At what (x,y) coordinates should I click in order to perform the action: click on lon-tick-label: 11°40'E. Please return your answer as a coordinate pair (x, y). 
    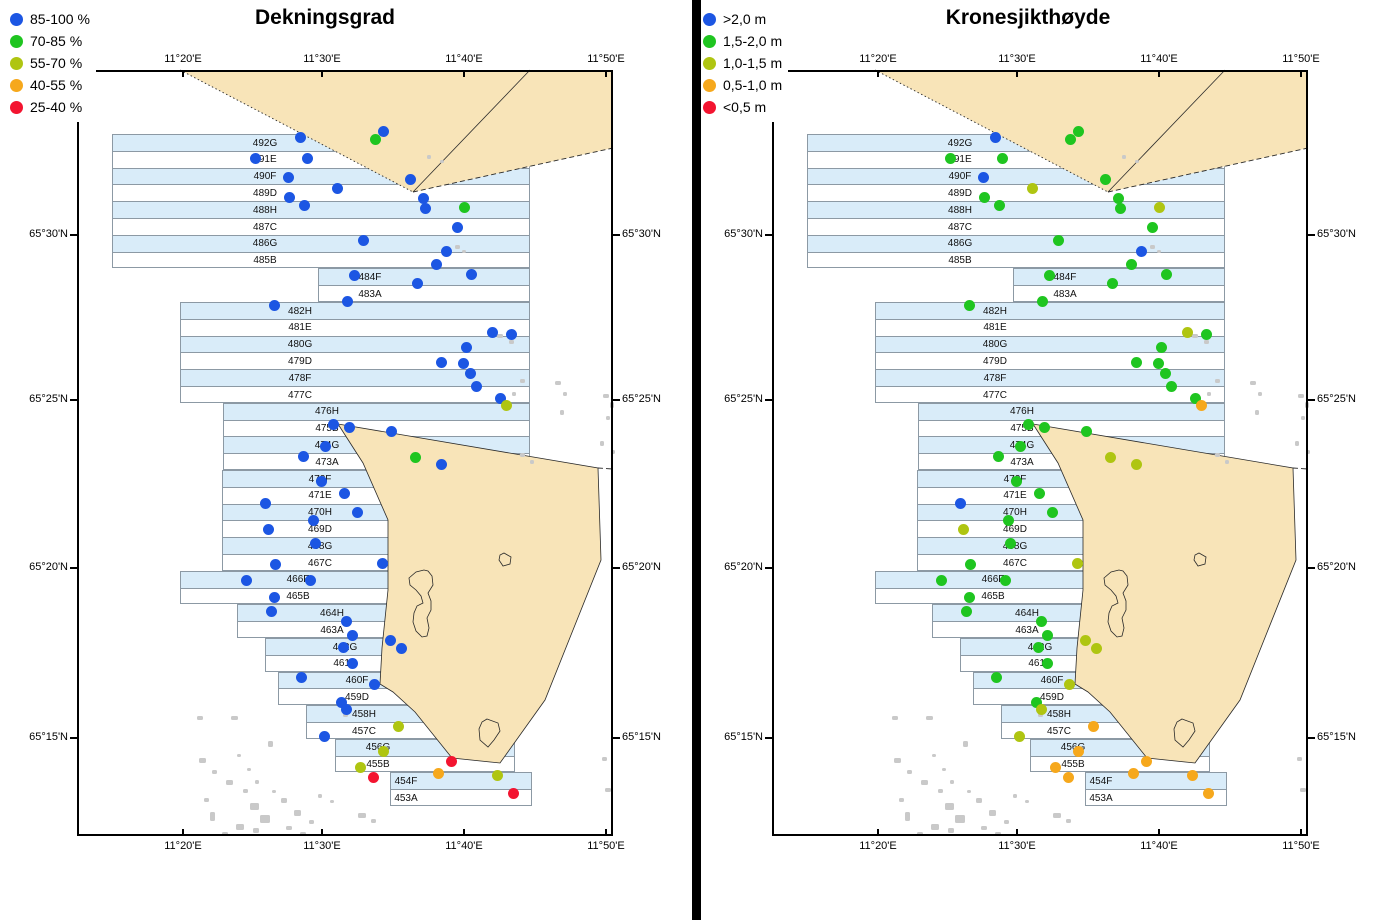
    Looking at the image, I should click on (464, 59).